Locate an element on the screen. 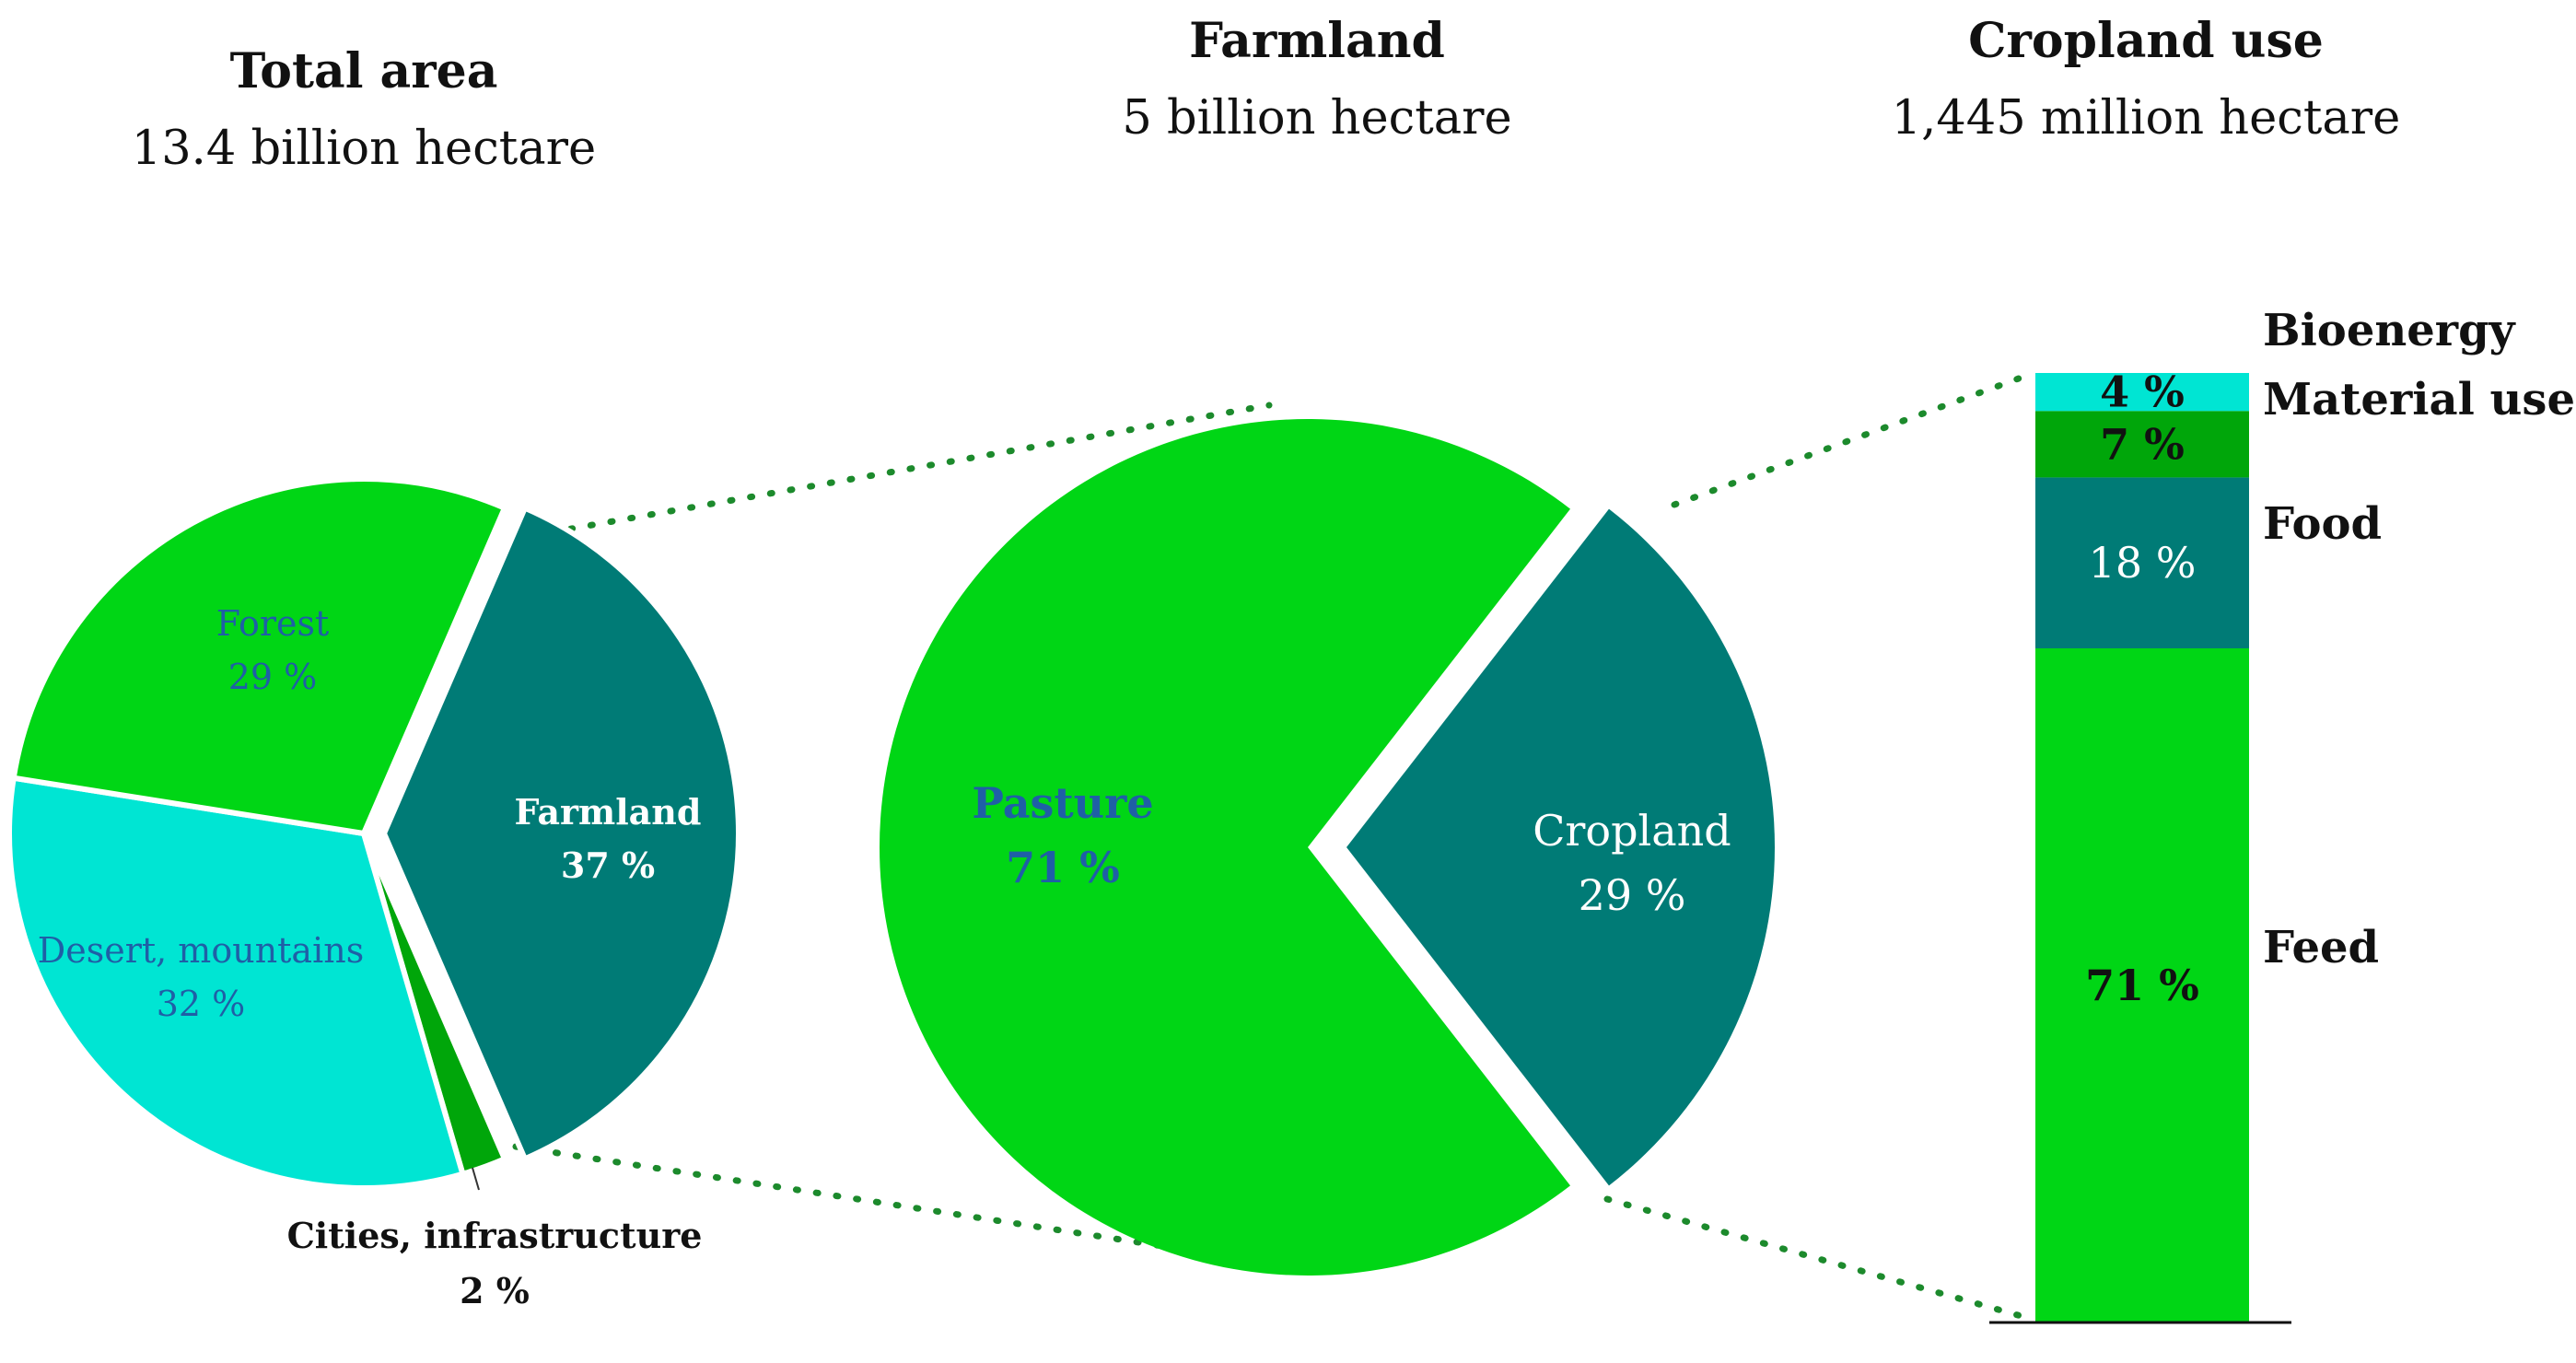  slice-cropland is located at coordinates (1561, 847).